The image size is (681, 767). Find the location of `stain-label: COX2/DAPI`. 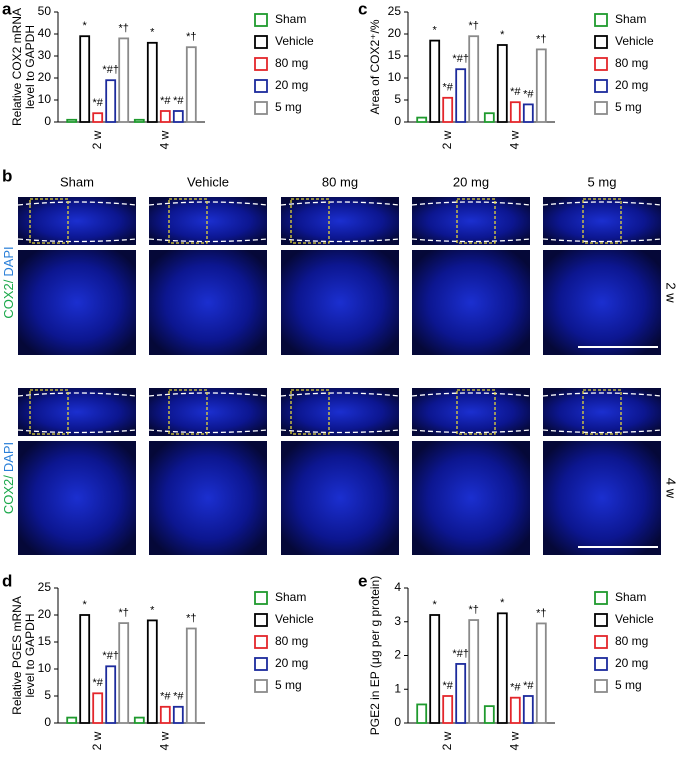

stain-label: COX2/DAPI is located at coordinates (8, 478).